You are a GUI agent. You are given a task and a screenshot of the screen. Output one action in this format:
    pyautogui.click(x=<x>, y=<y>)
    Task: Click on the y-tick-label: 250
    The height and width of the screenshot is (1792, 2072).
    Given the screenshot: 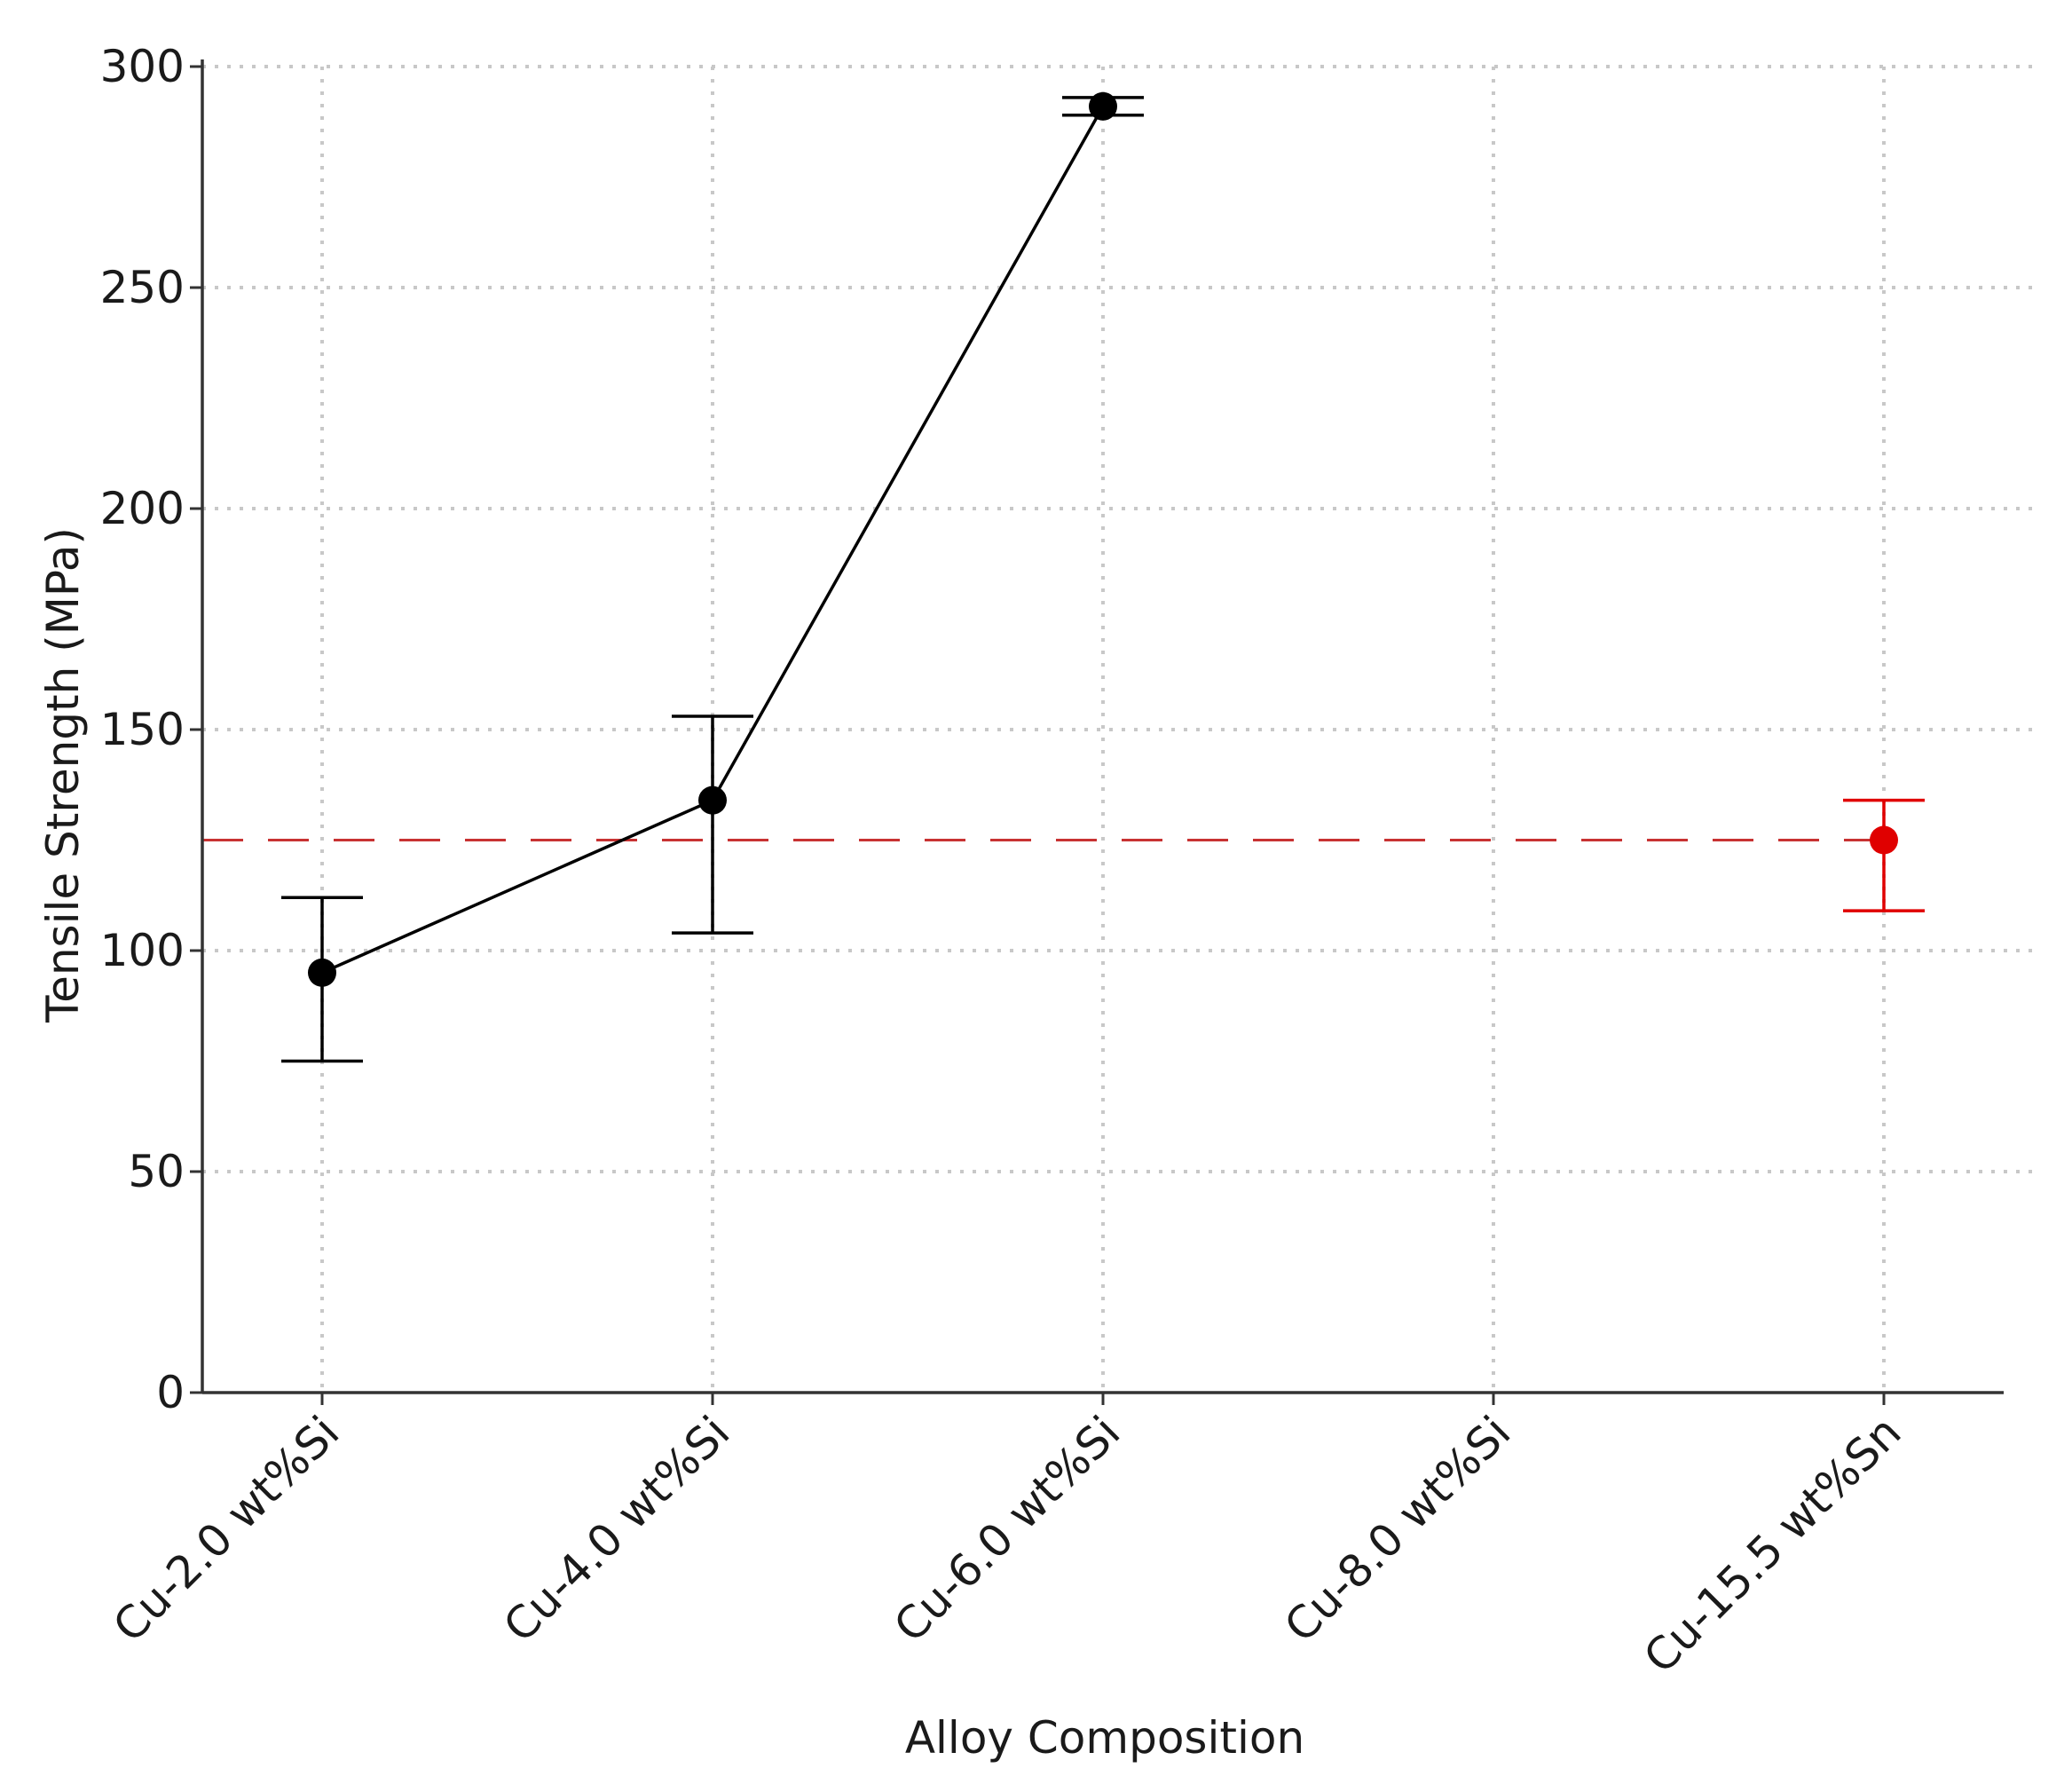 What is the action you would take?
    pyautogui.click(x=142, y=287)
    